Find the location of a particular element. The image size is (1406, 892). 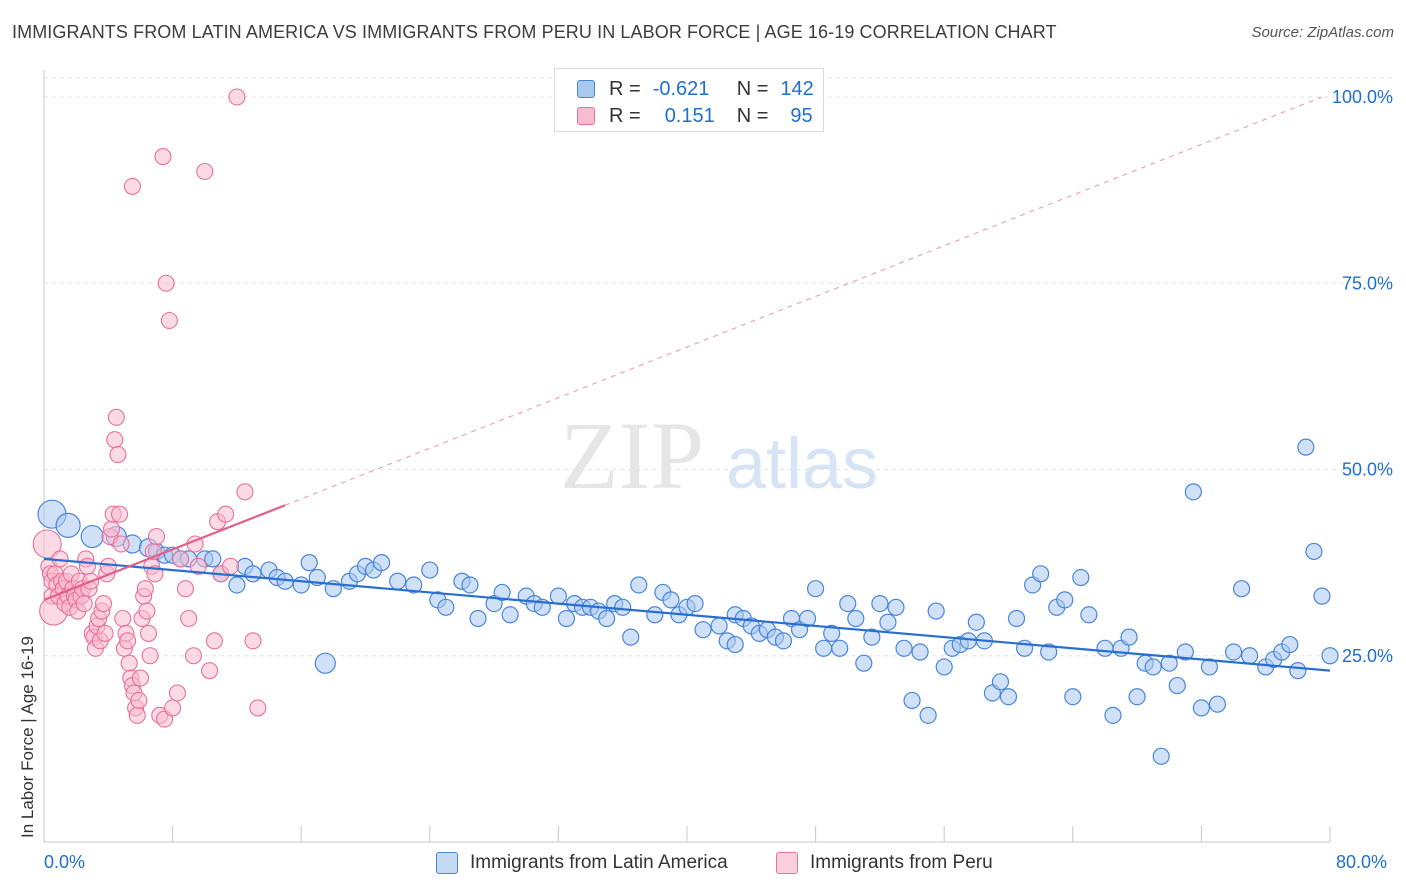

legend: R = -0.621 N = 142 R = 0.151 N = 95 is located at coordinates (689, 100).